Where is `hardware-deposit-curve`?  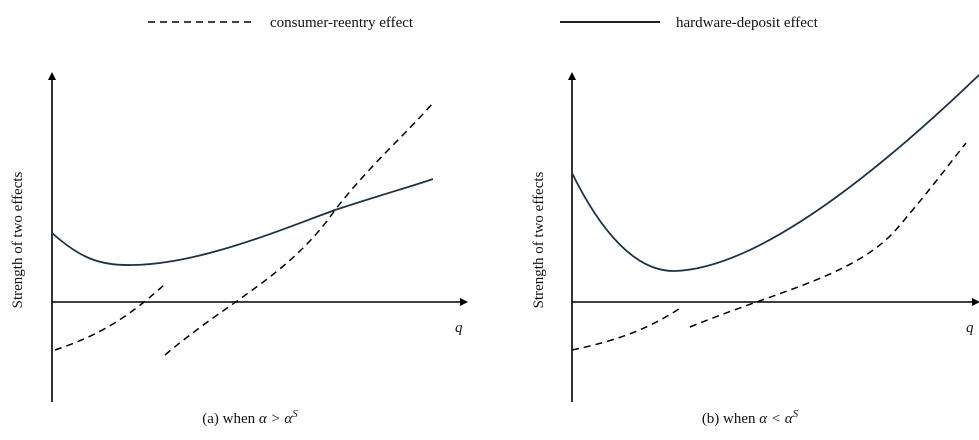
hardware-deposit-curve is located at coordinates (242, 222).